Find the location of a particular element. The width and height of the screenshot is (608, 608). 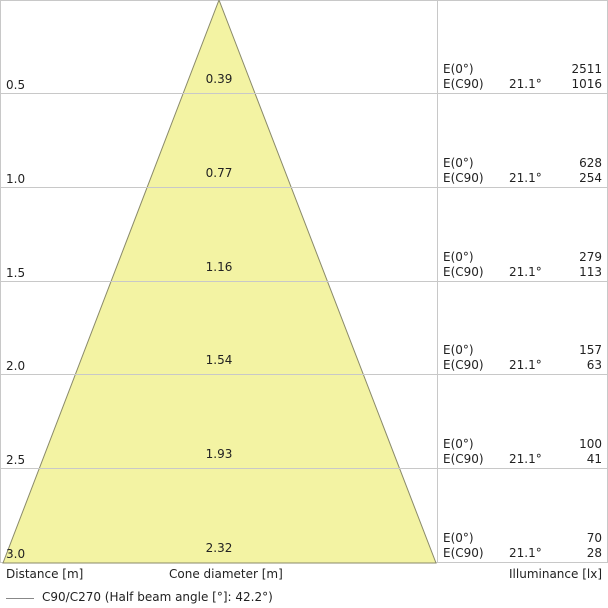

cone-diameter-label: 1.54 is located at coordinates (219, 360).